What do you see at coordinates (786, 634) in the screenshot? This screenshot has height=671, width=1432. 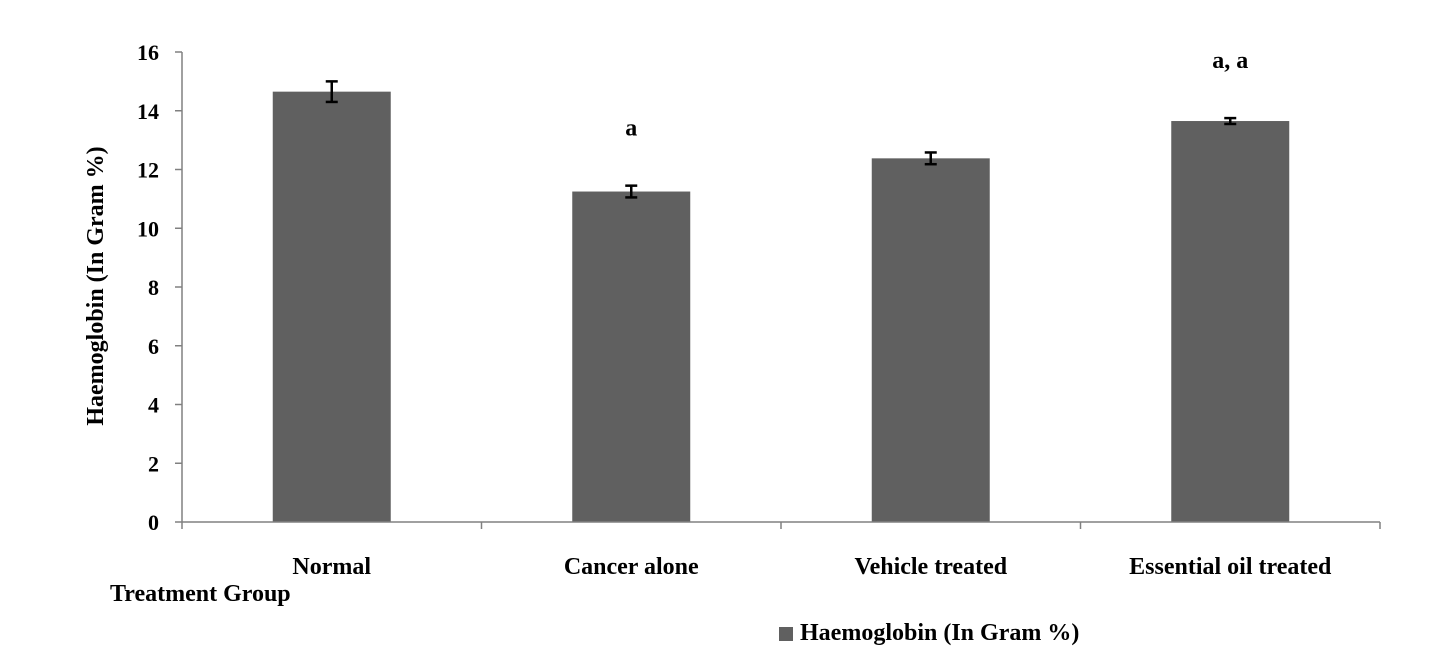 I see `legend-swatch` at bounding box center [786, 634].